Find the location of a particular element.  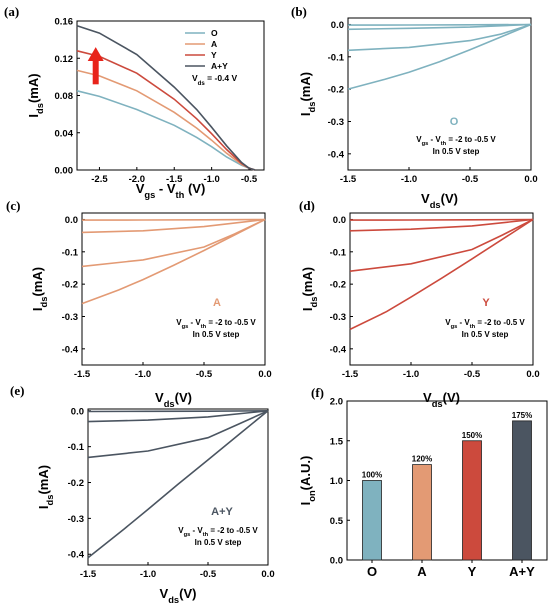

x-tick-label: -2.5 is located at coordinates (99, 179).